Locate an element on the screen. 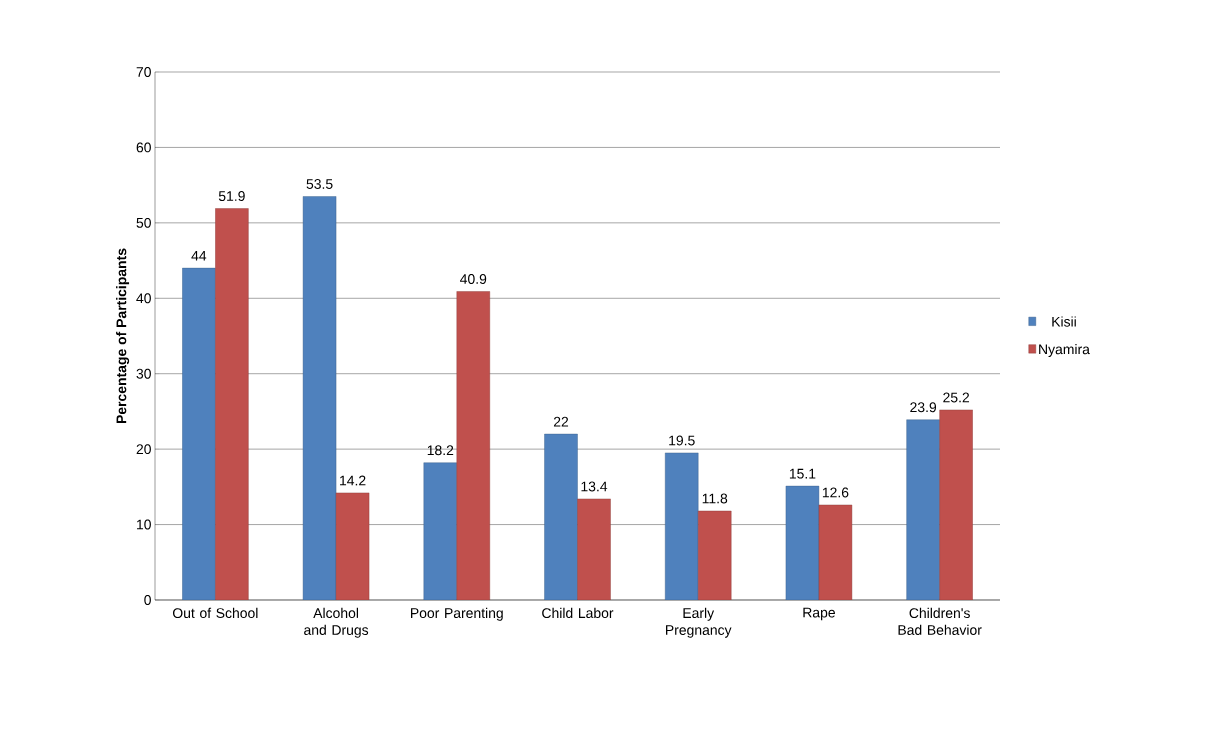  data-label: 12.6 is located at coordinates (835, 492).